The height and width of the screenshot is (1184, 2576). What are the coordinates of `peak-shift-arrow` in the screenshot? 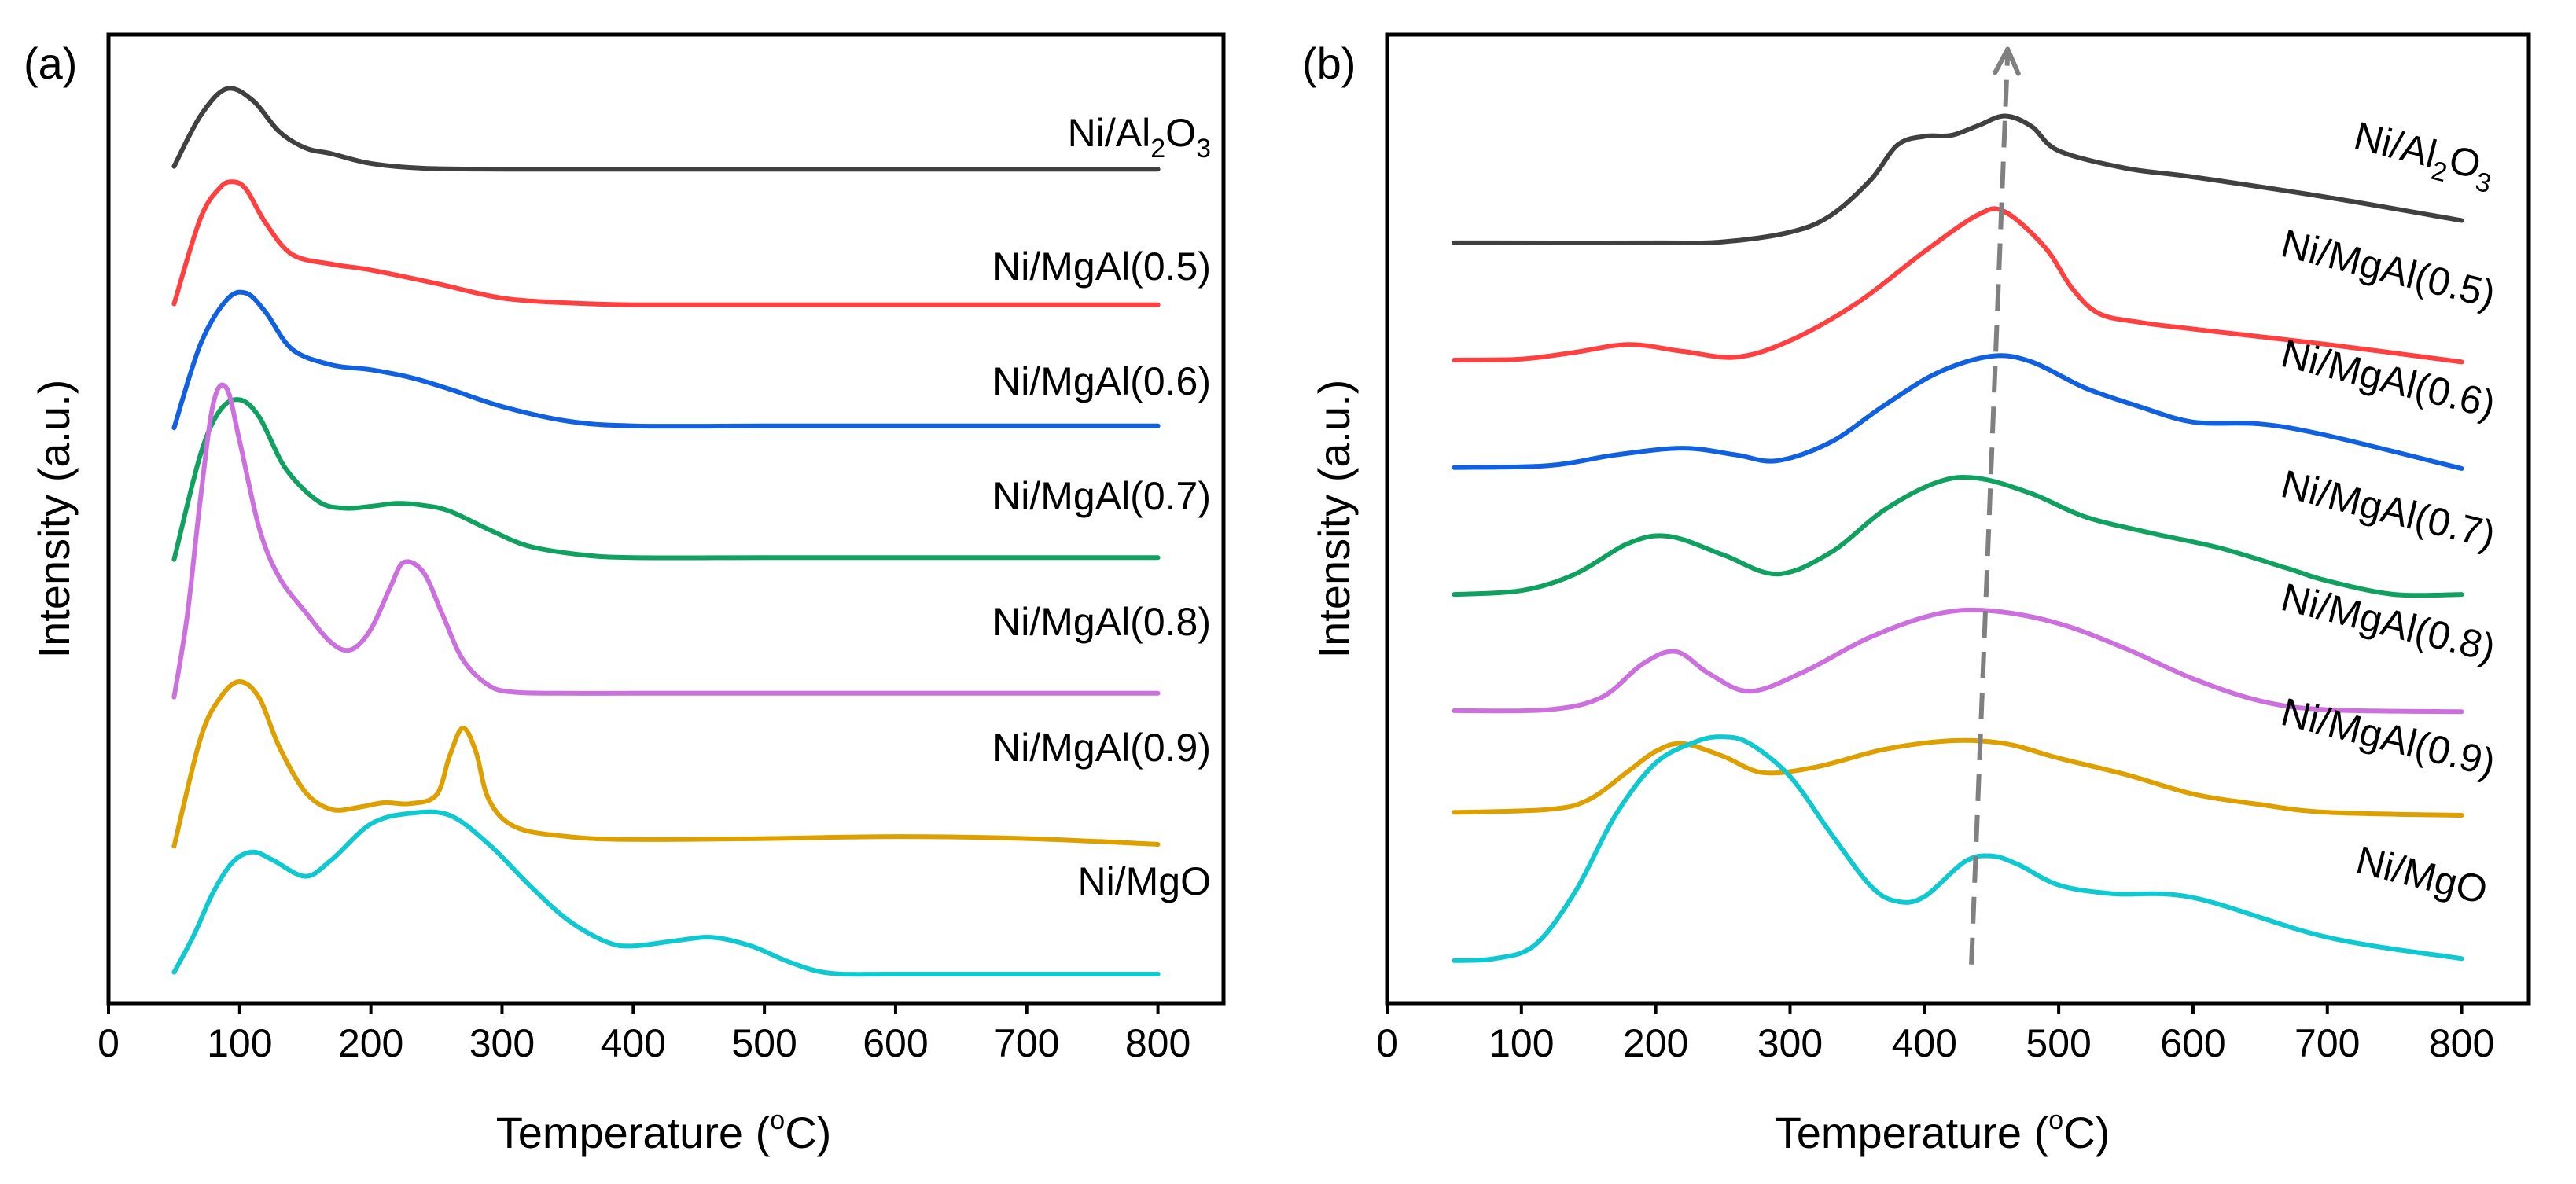 It's located at (1995, 505).